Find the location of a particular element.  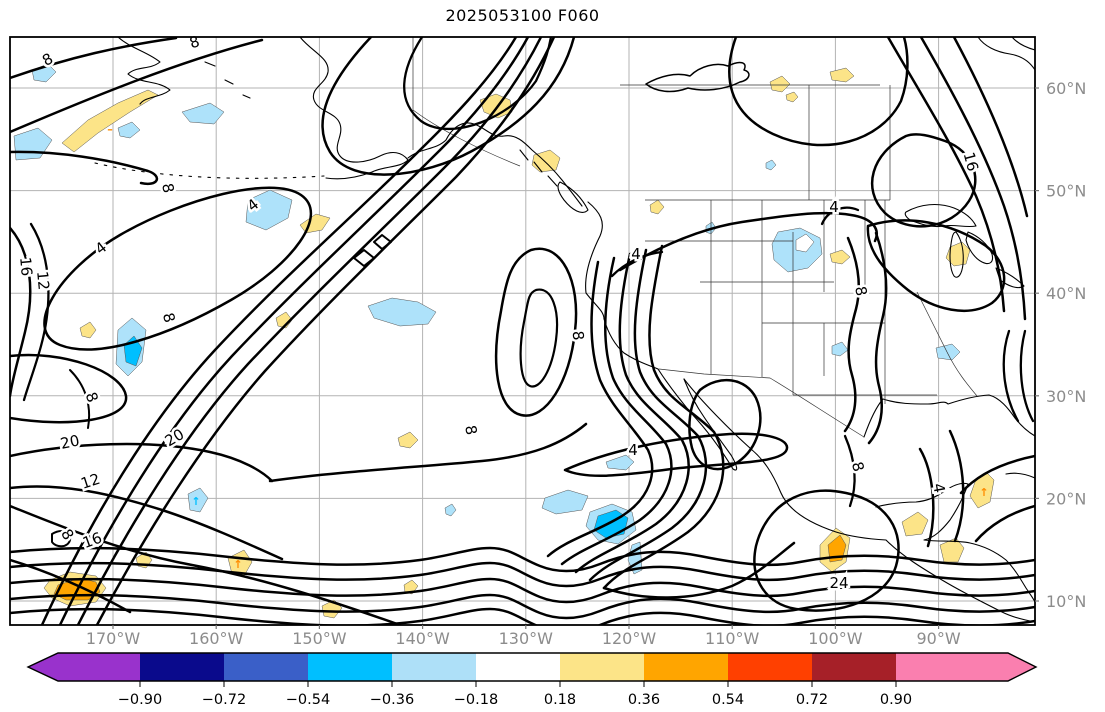

x-tick-label: 100°W is located at coordinates (835, 638).